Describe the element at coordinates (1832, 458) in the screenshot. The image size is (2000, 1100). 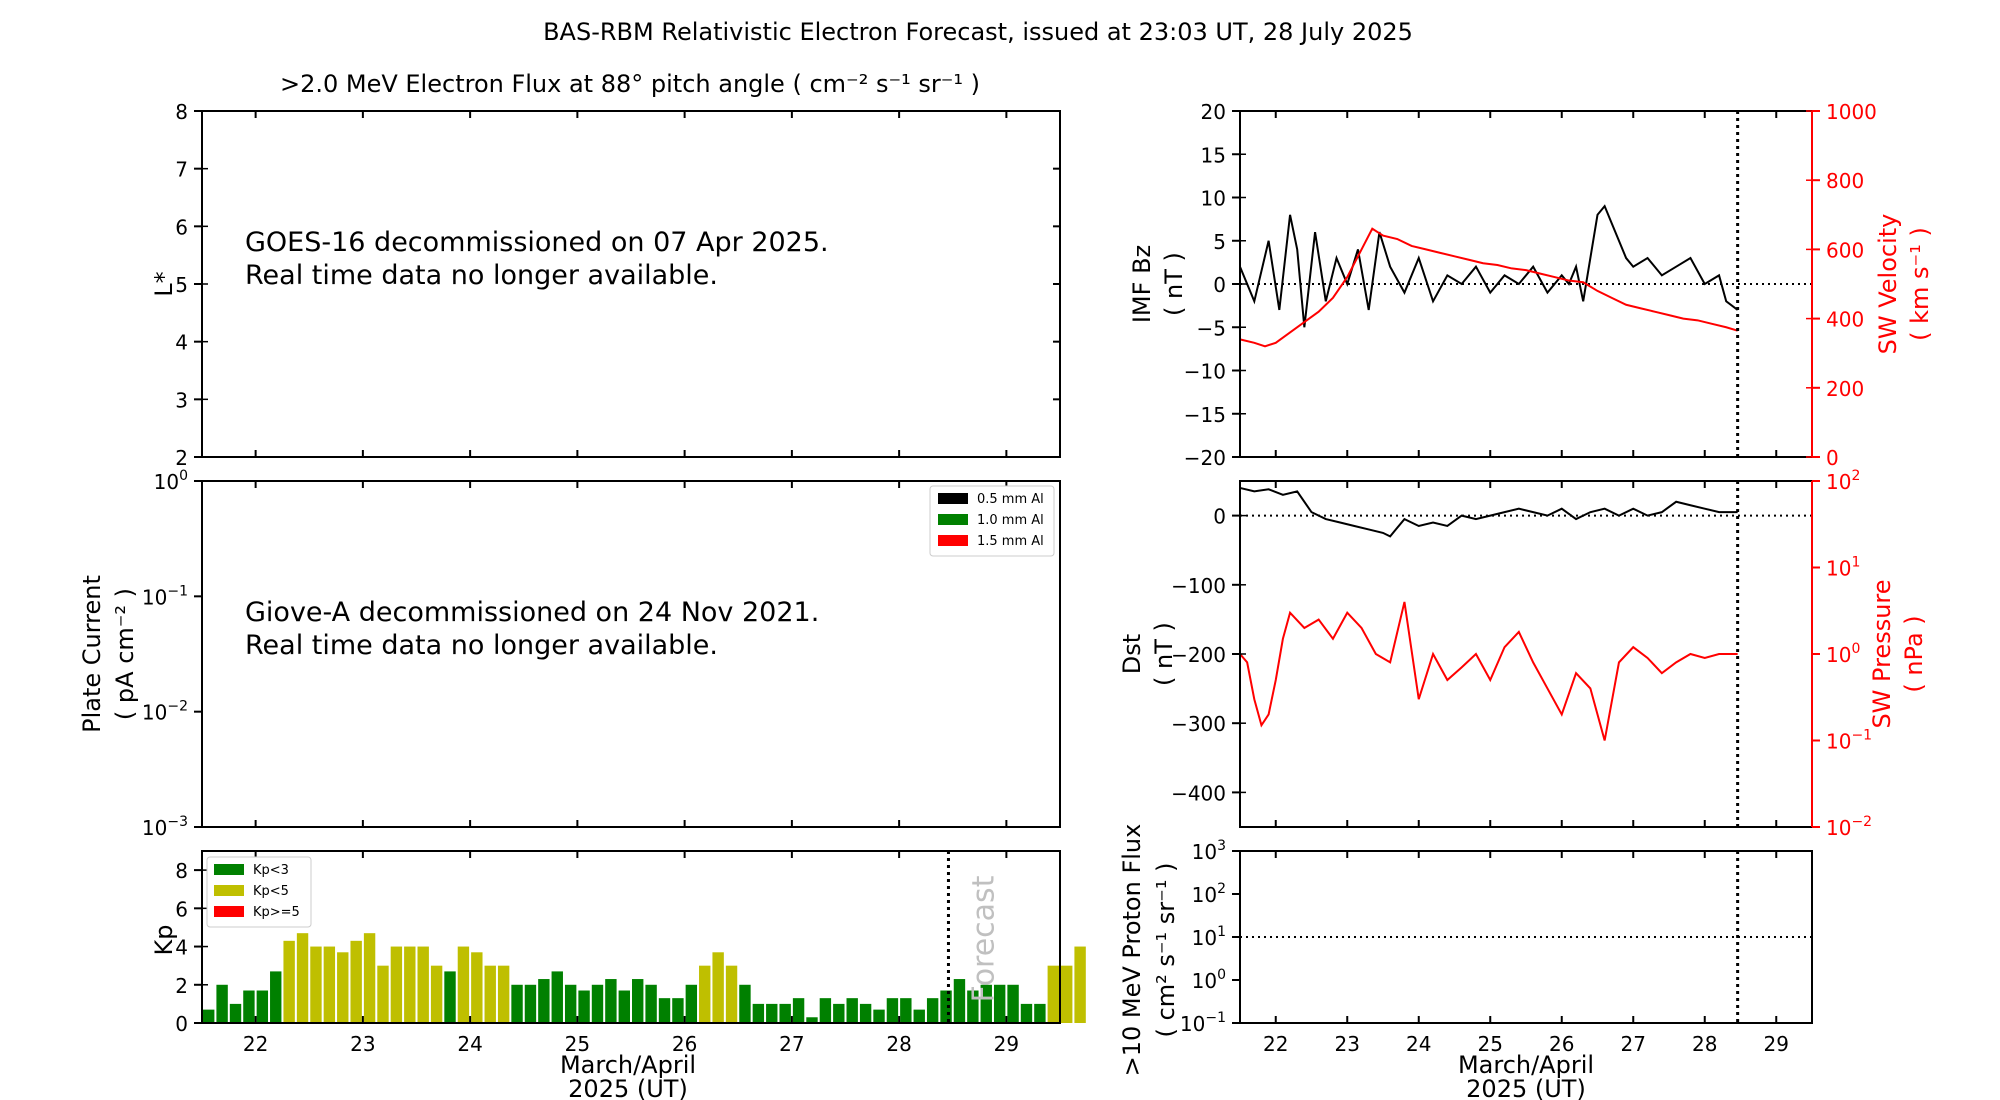
I see `sw-velocity-y-tick-label: 0` at that location.